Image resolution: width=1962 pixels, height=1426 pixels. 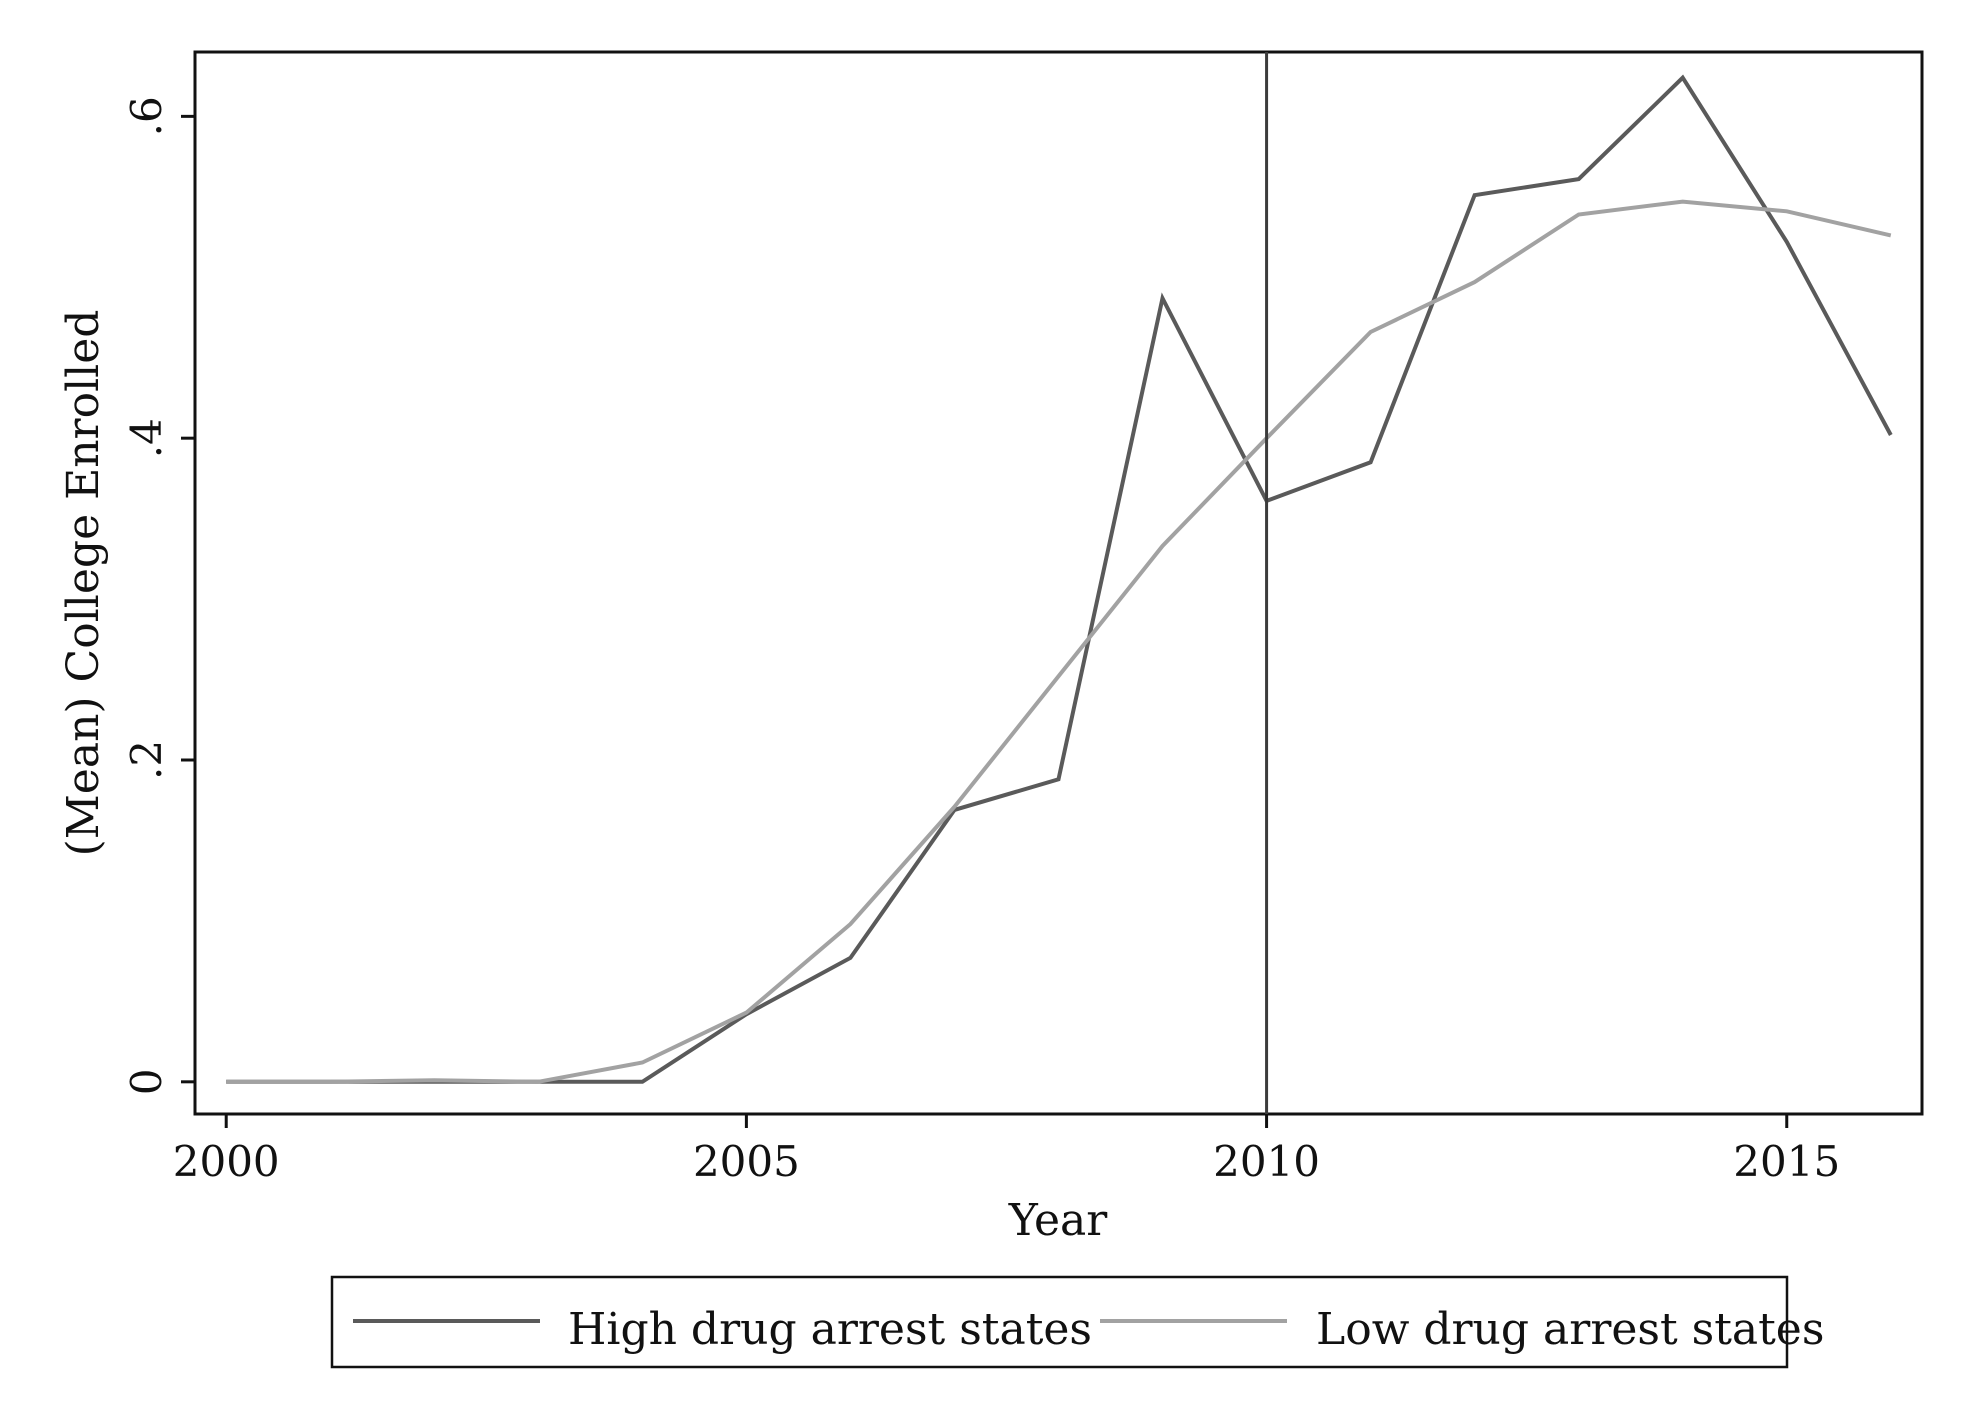 What do you see at coordinates (746, 1161) in the screenshot?
I see `x-tick-label: 2005` at bounding box center [746, 1161].